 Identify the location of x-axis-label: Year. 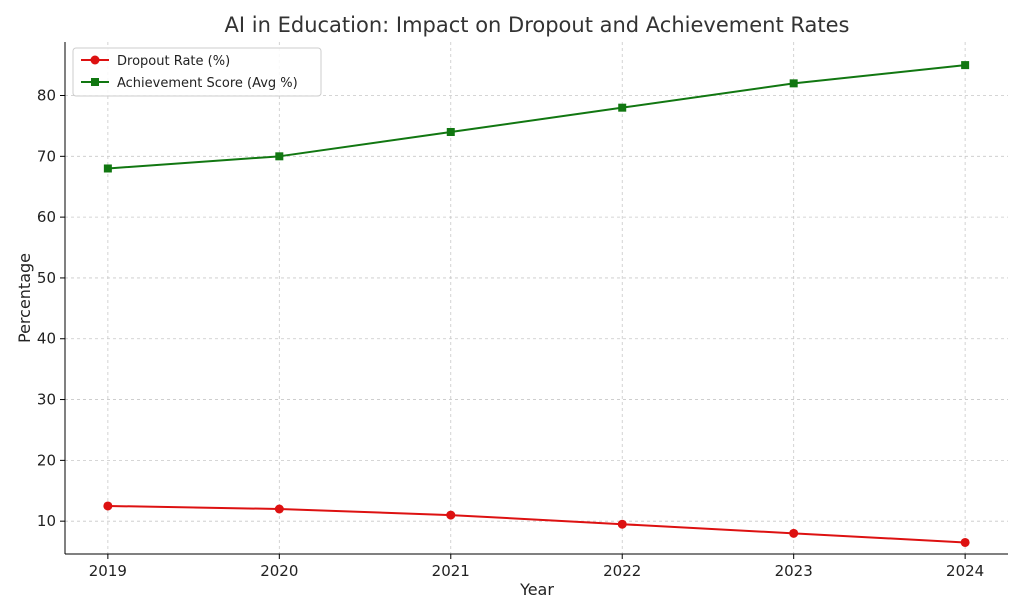
(536, 589).